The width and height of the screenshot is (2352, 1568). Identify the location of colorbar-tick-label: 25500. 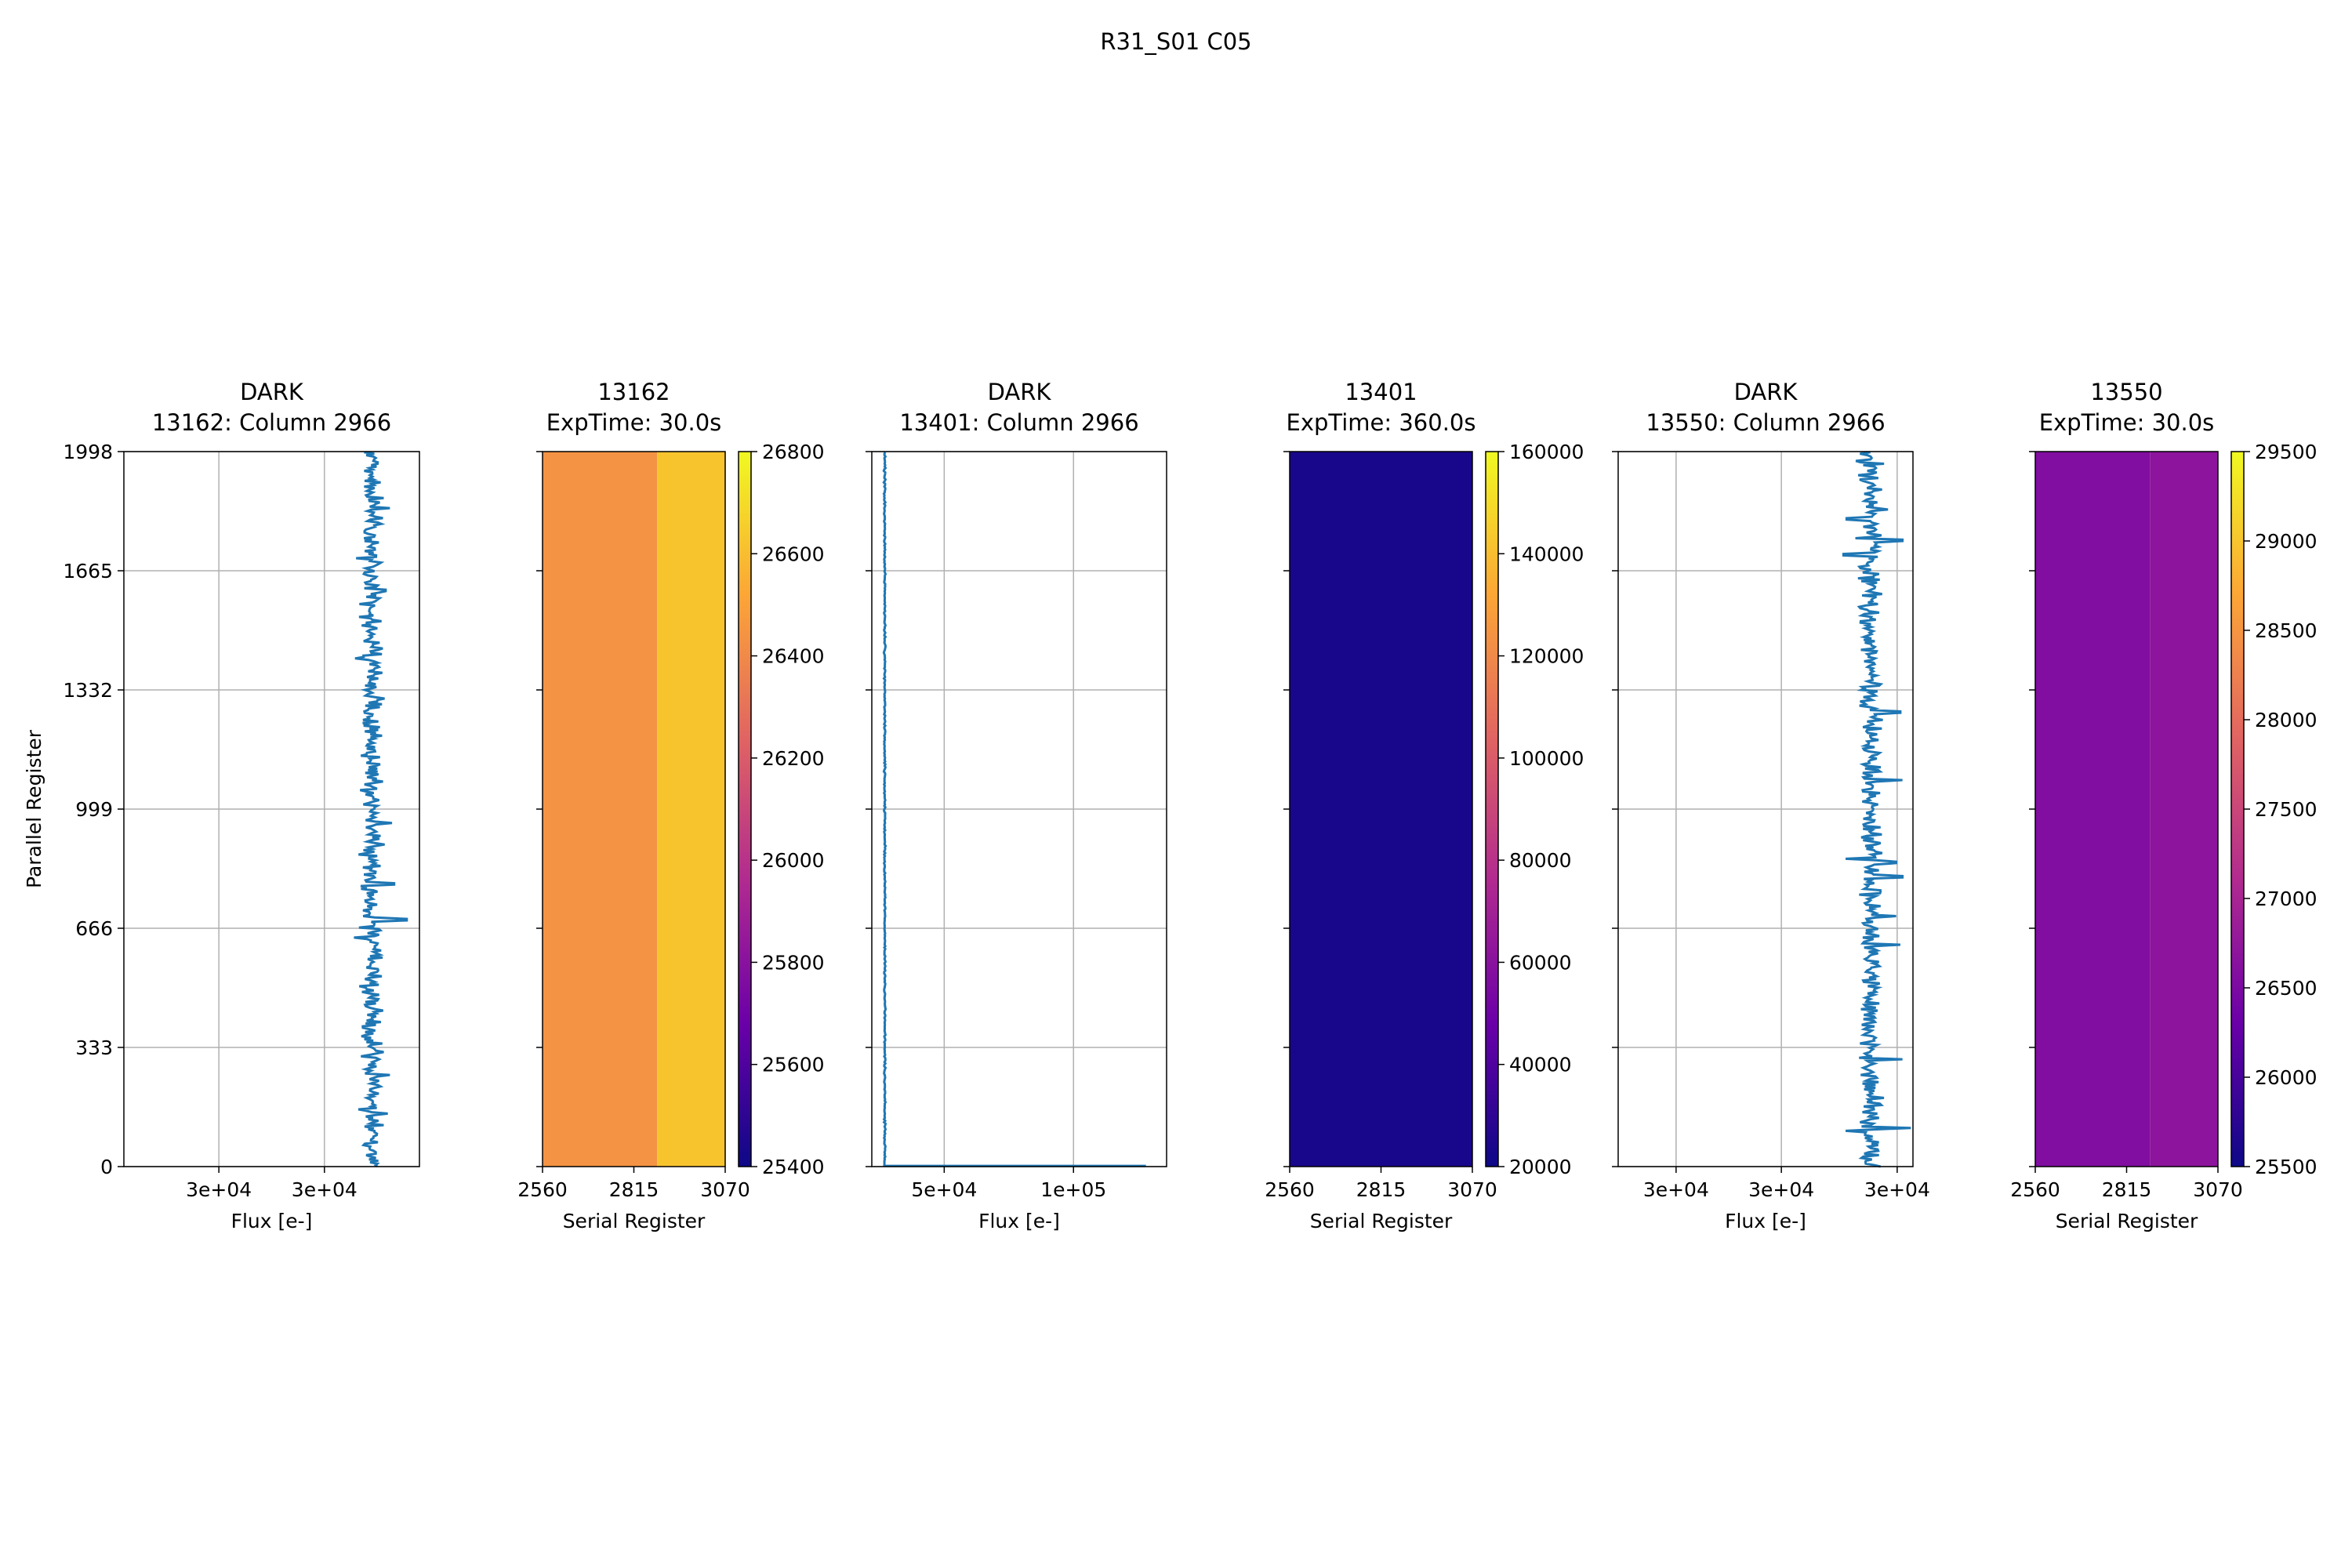
(2286, 1167).